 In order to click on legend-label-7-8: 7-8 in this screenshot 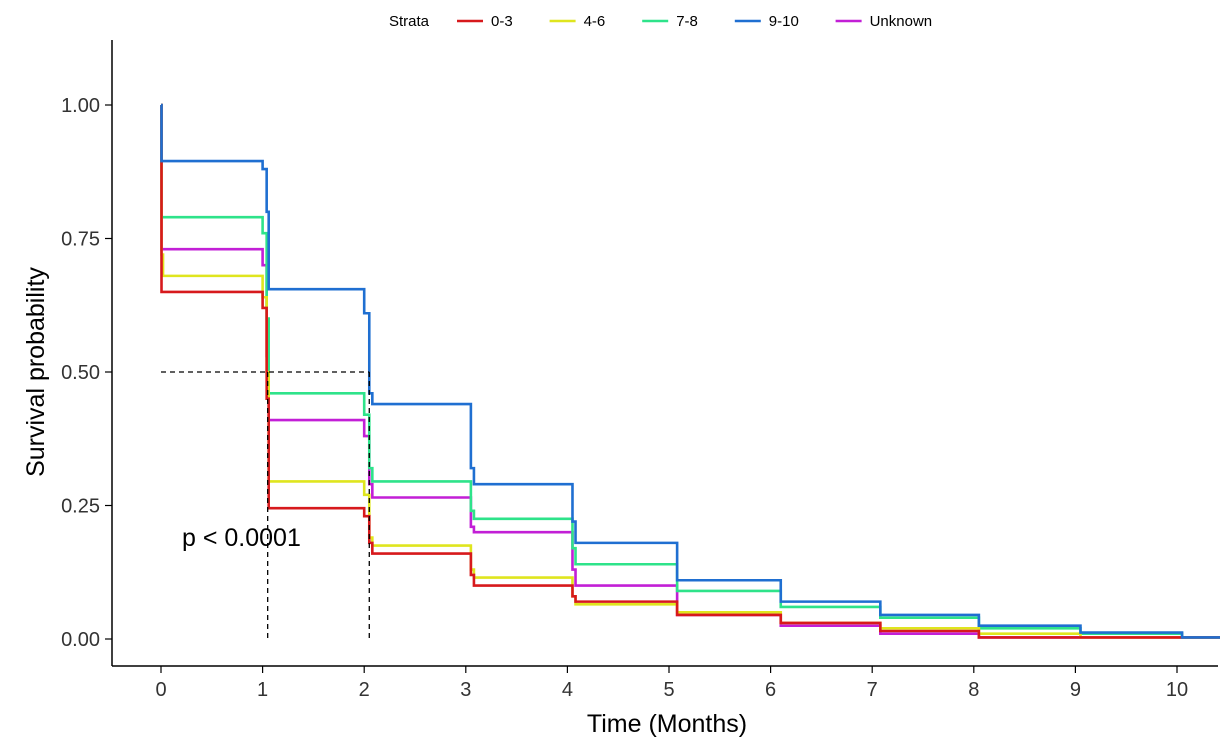, I will do `click(687, 21)`.